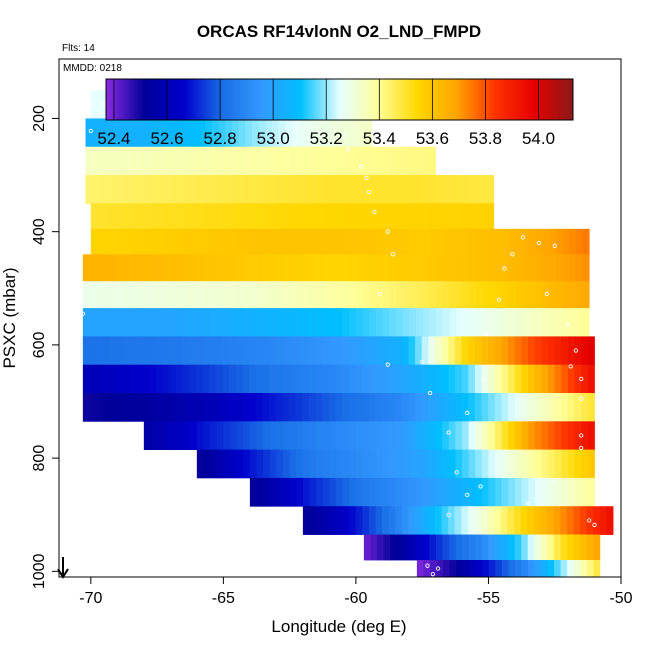 The width and height of the screenshot is (650, 650). I want to click on colorbar-tick-label: 53.2, so click(326, 138).